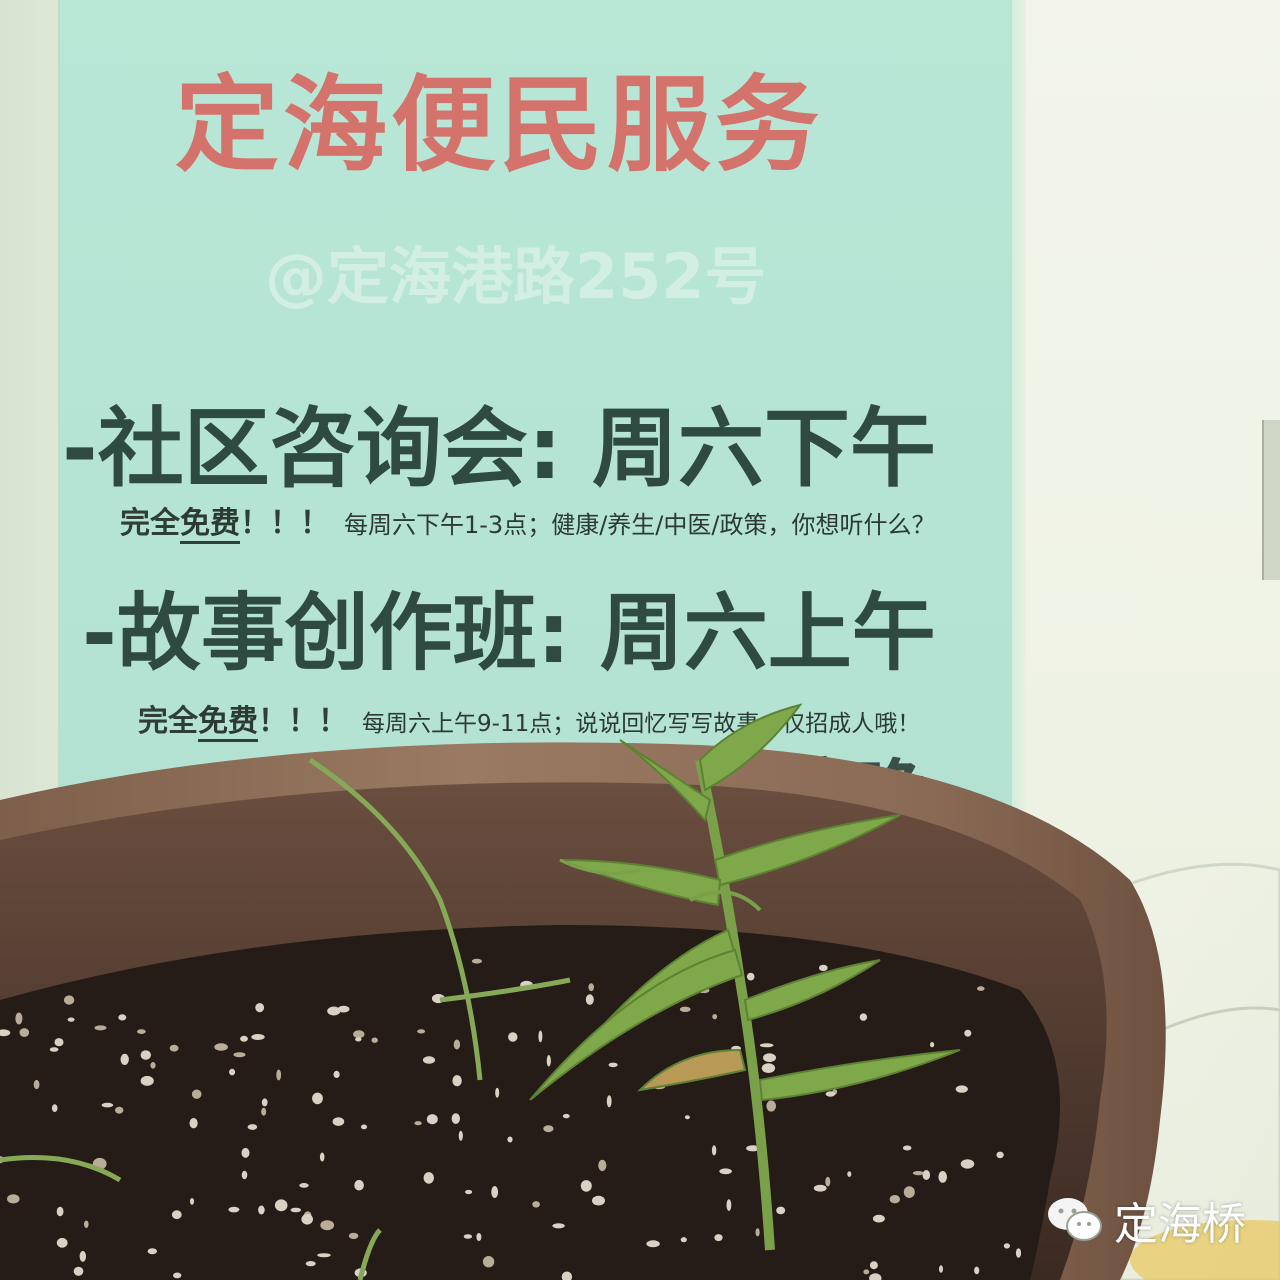  Describe the element at coordinates (640, 525) in the screenshot. I see `detail-text: 每周六下午1-3点；健康/养生/中医/政策，你想听什么？` at that location.